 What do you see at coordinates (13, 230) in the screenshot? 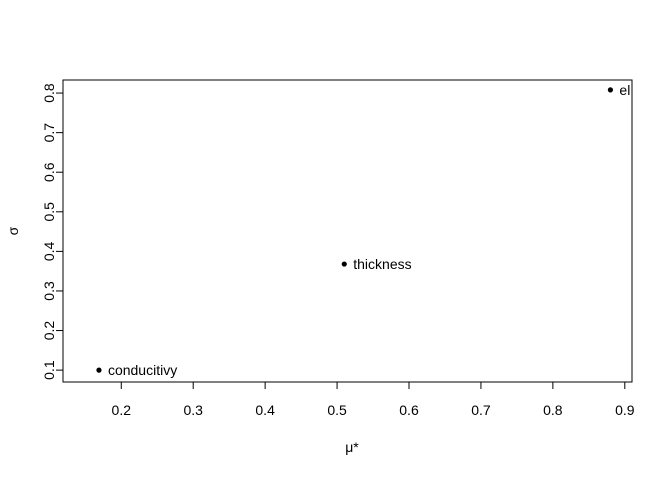
I see `y-axis-label: σ` at bounding box center [13, 230].